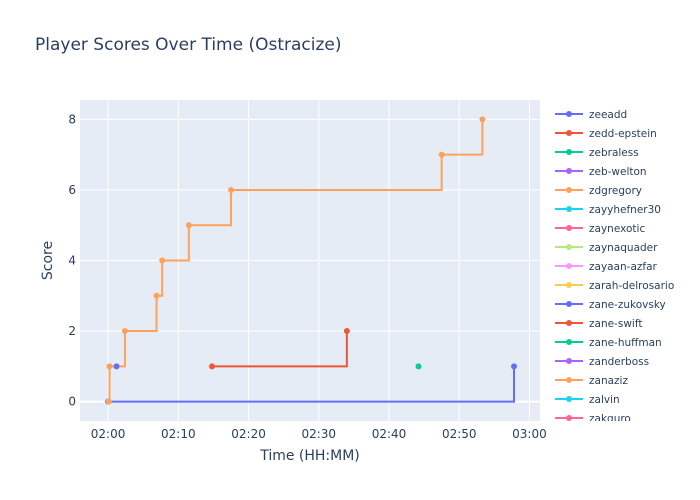 The height and width of the screenshot is (500, 700). Describe the element at coordinates (614, 153) in the screenshot. I see `legend-label: zebraless` at that location.